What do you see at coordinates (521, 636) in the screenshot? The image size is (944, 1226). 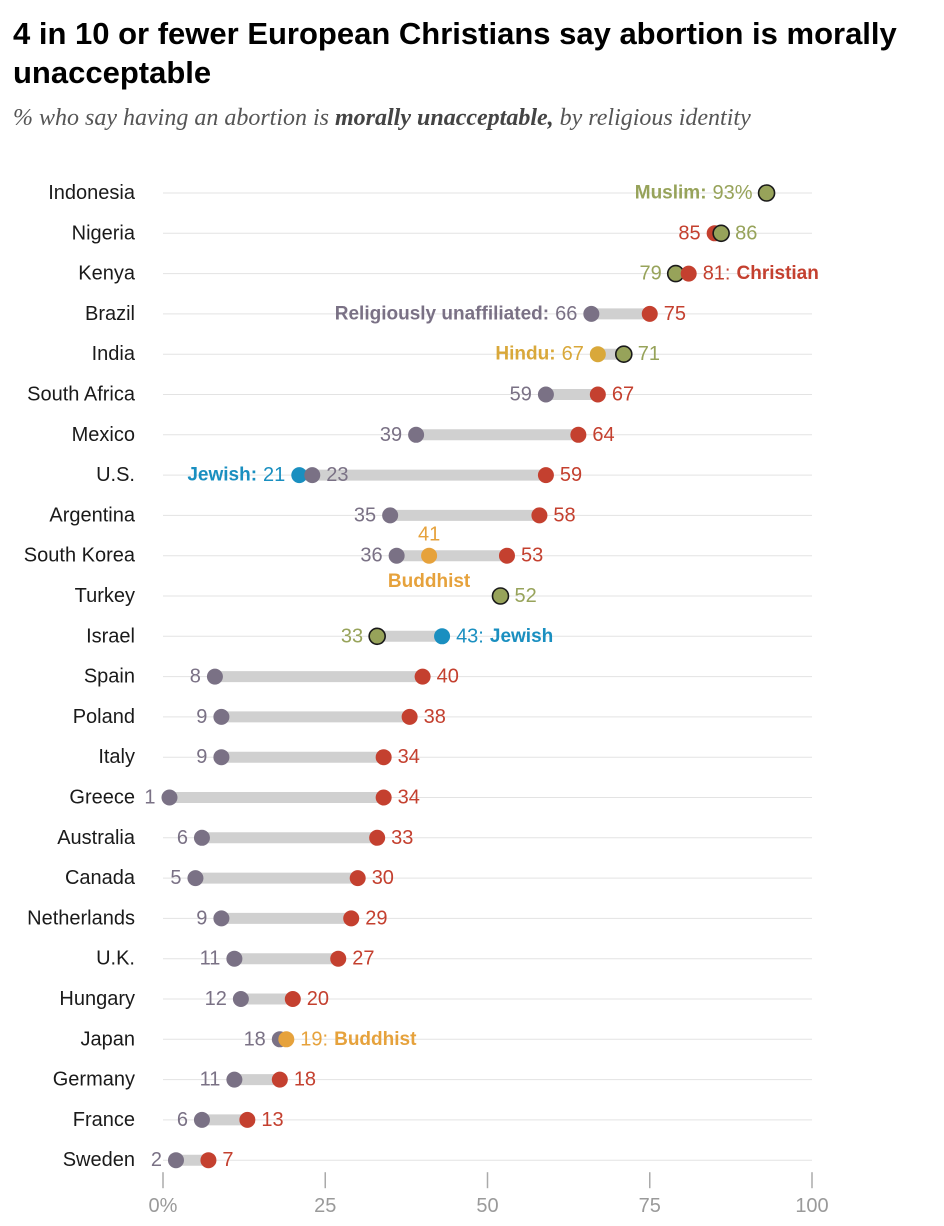 I see `group-label: Jewish` at bounding box center [521, 636].